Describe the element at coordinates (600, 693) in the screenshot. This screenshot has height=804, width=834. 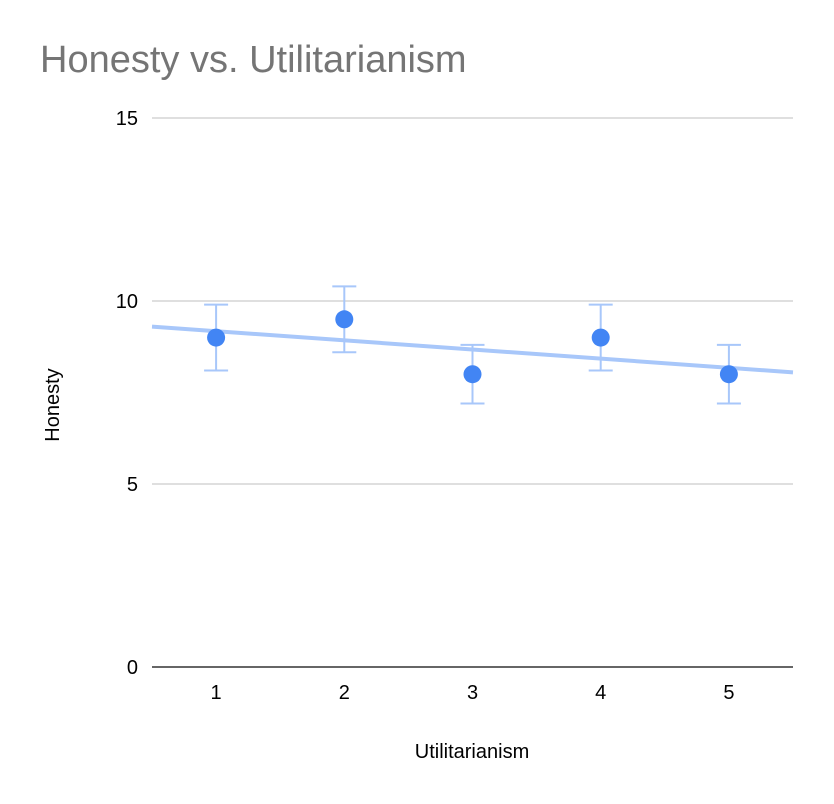
I see `x-tick-label: 4` at that location.